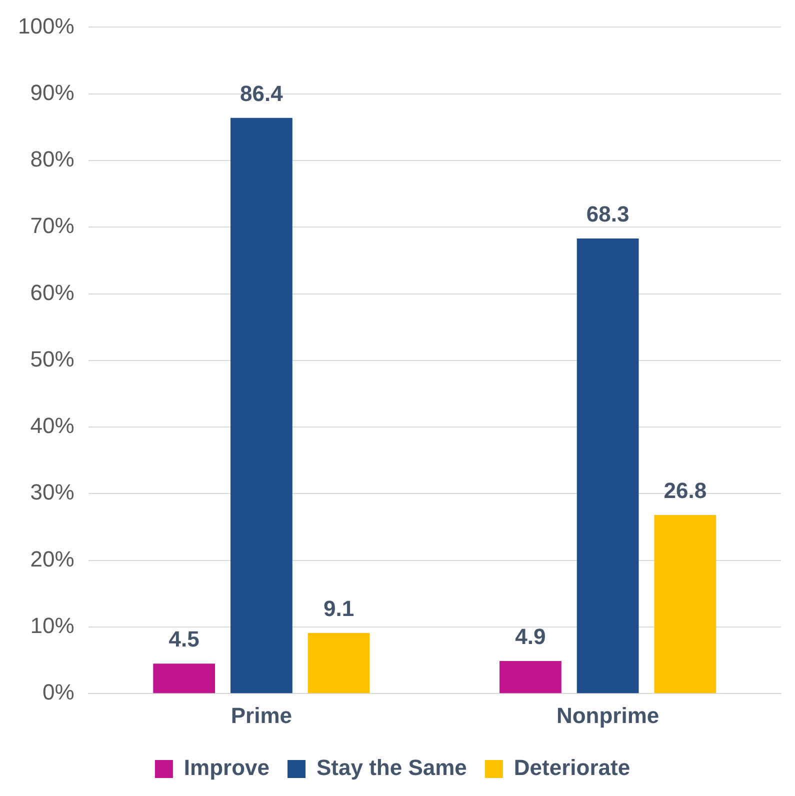 This screenshot has width=795, height=796. I want to click on legend-label: Stay the Same, so click(391, 767).